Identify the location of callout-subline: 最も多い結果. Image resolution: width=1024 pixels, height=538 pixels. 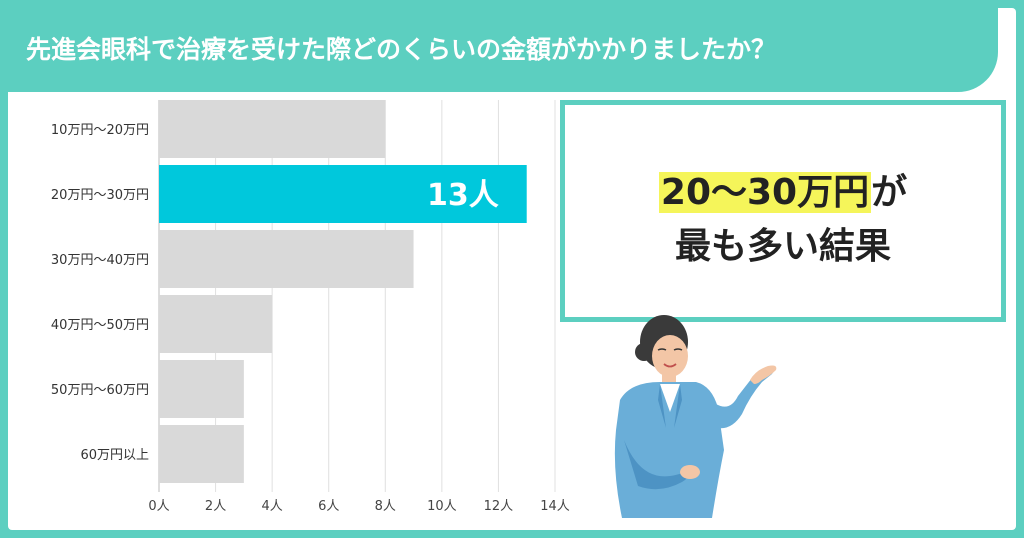
(782, 246).